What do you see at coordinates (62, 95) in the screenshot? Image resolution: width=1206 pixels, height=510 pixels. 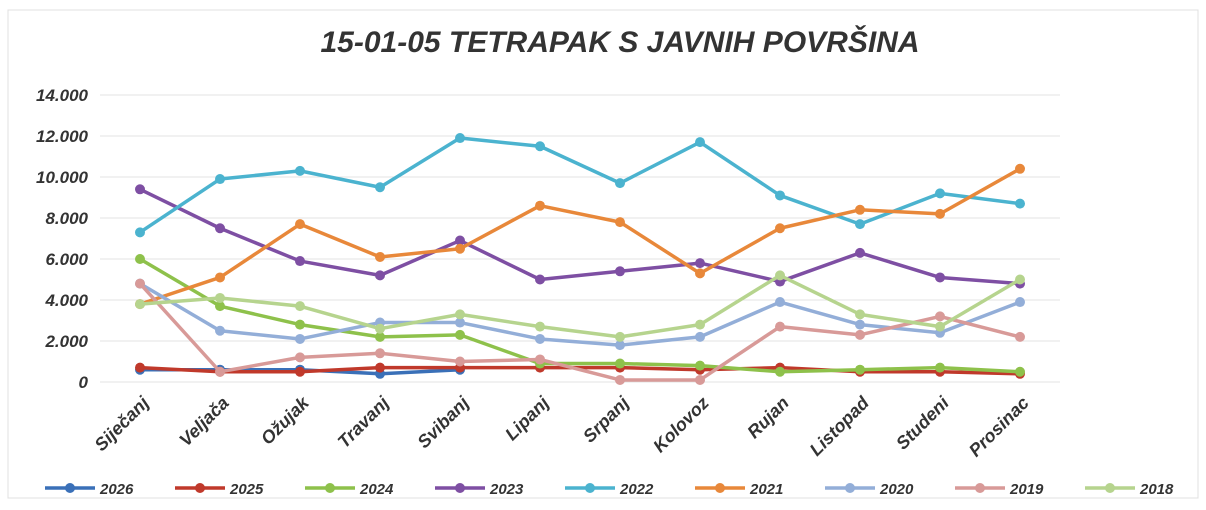 I see `y-tick-label: 14.000` at bounding box center [62, 95].